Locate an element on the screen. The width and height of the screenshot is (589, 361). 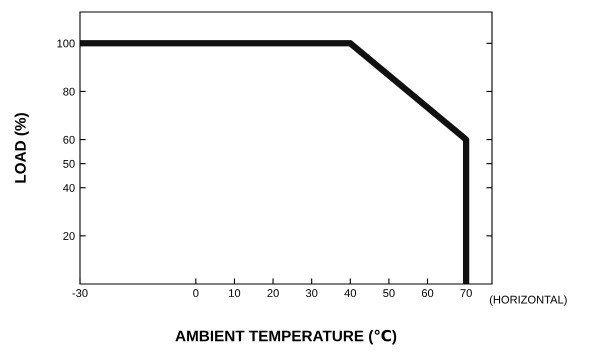
x-tick-label: 30 is located at coordinates (312, 293).